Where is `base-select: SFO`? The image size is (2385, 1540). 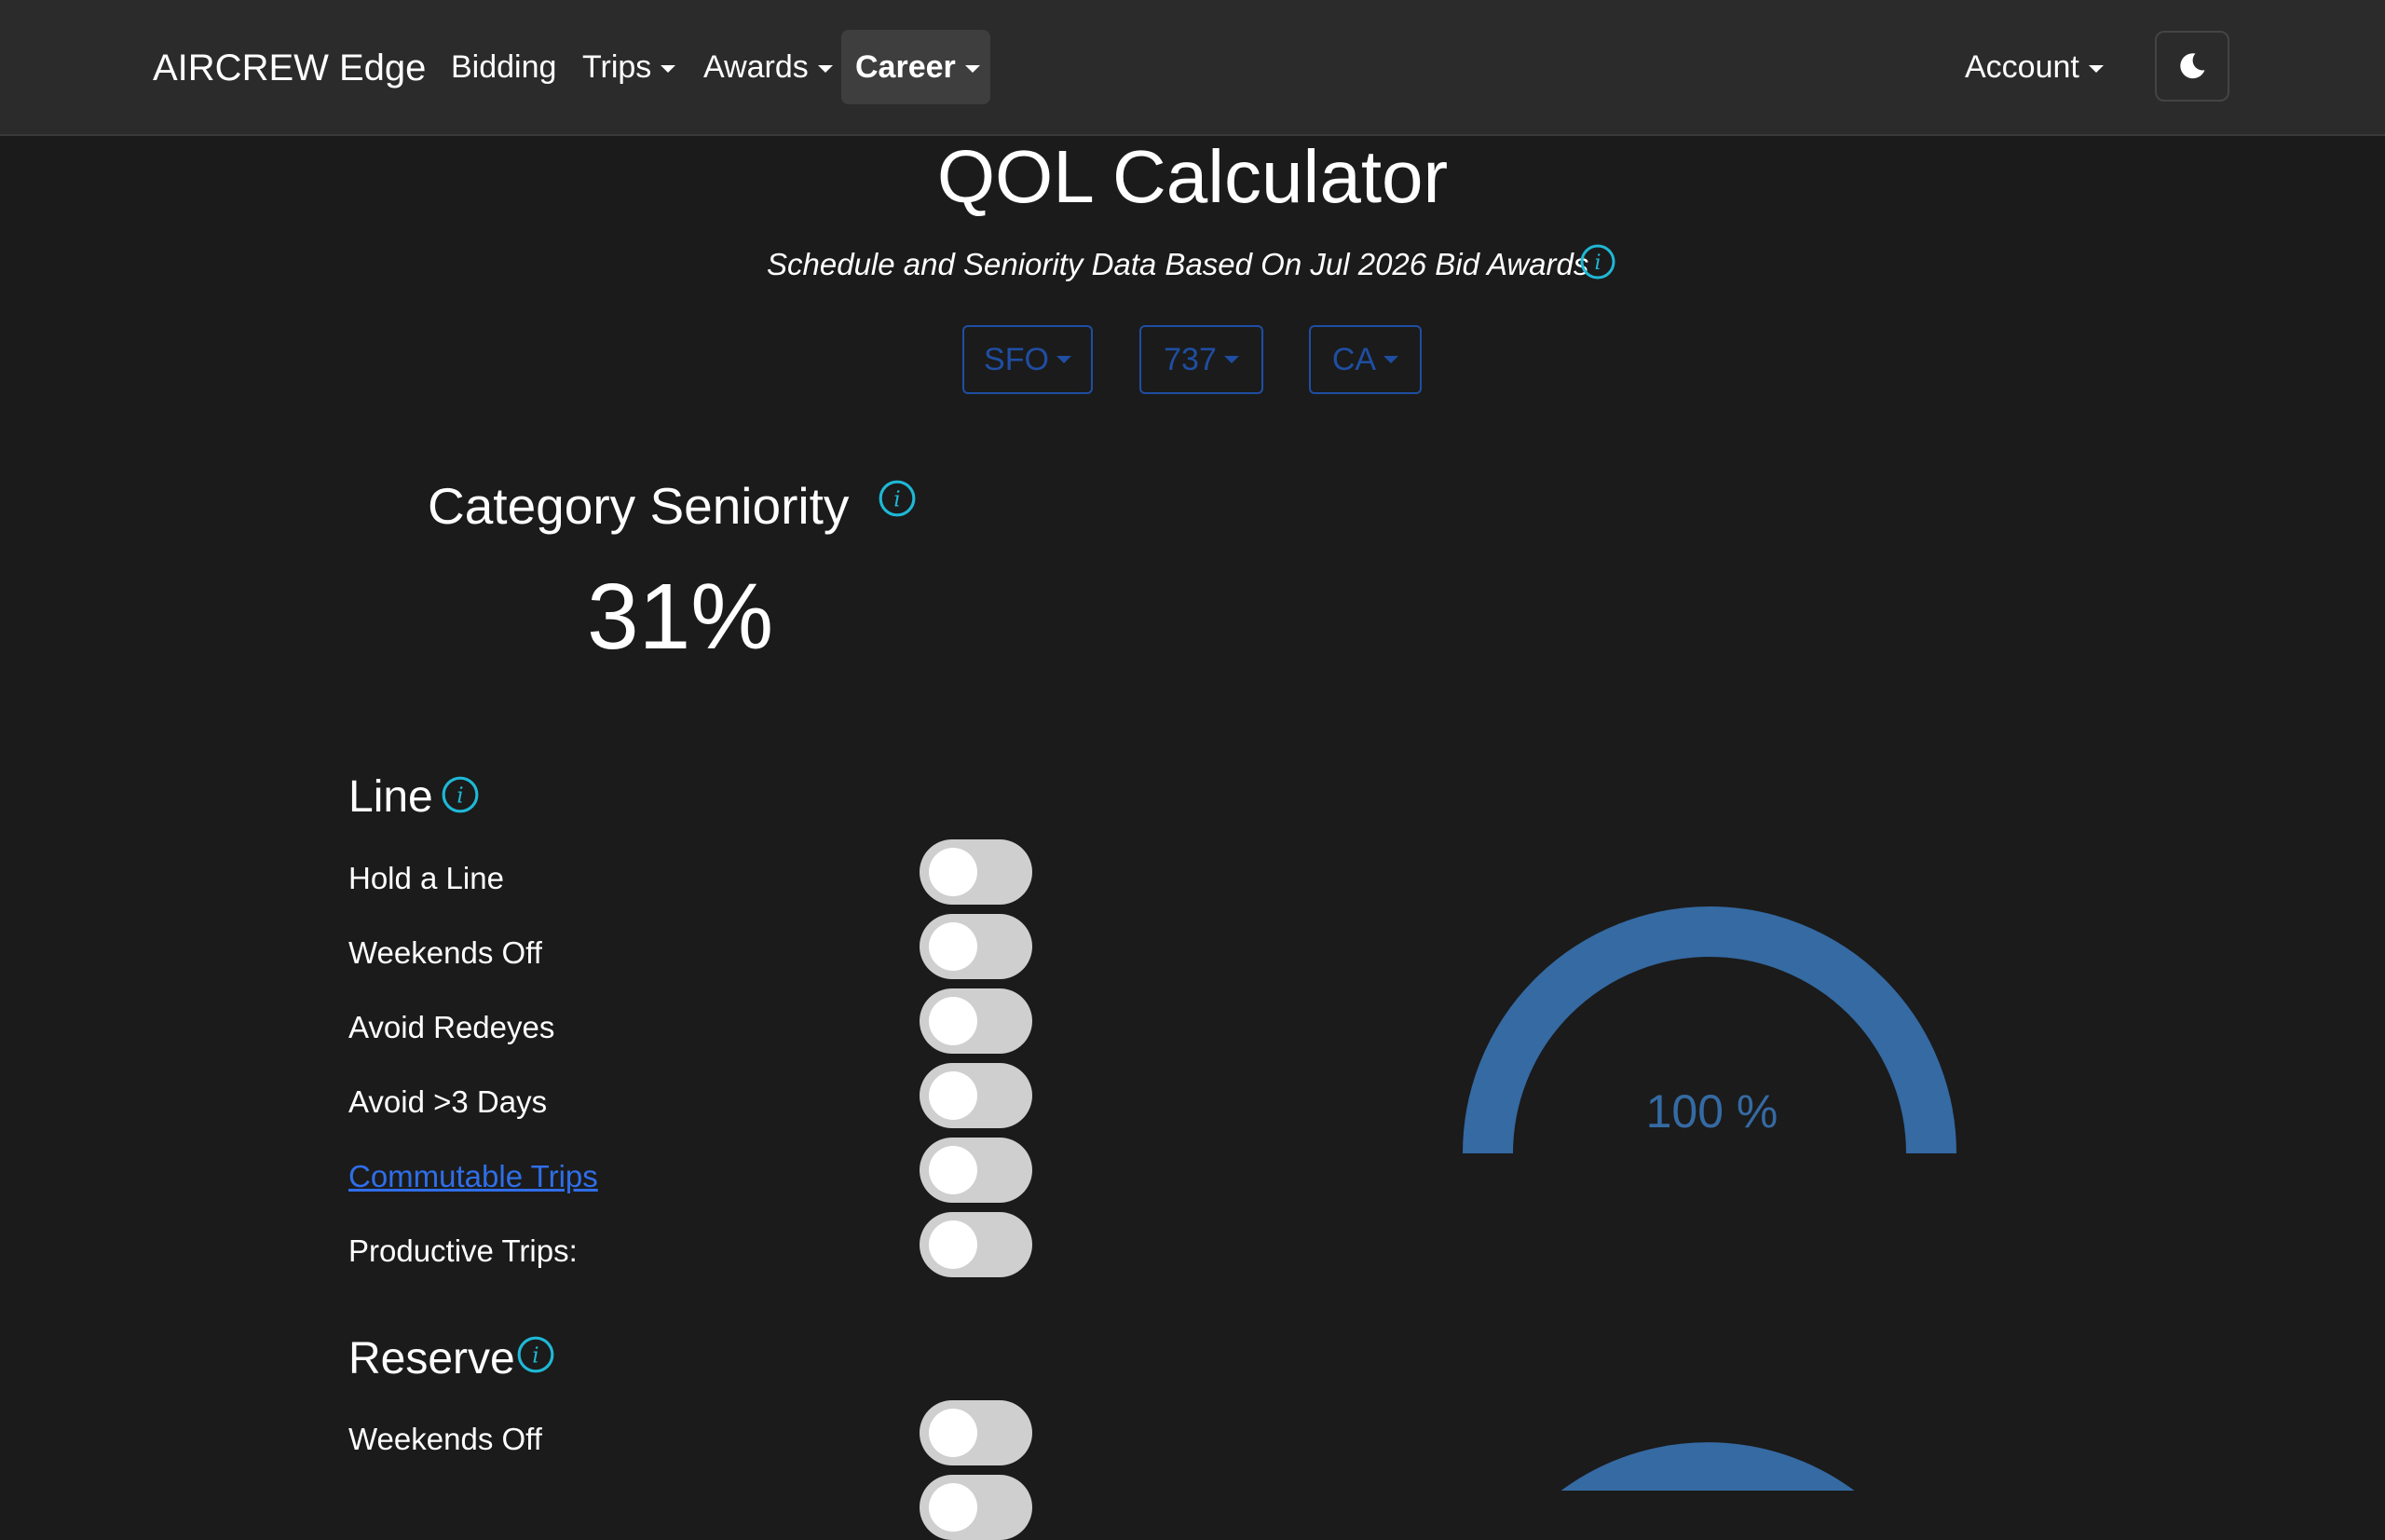
base-select: SFO is located at coordinates (1028, 359).